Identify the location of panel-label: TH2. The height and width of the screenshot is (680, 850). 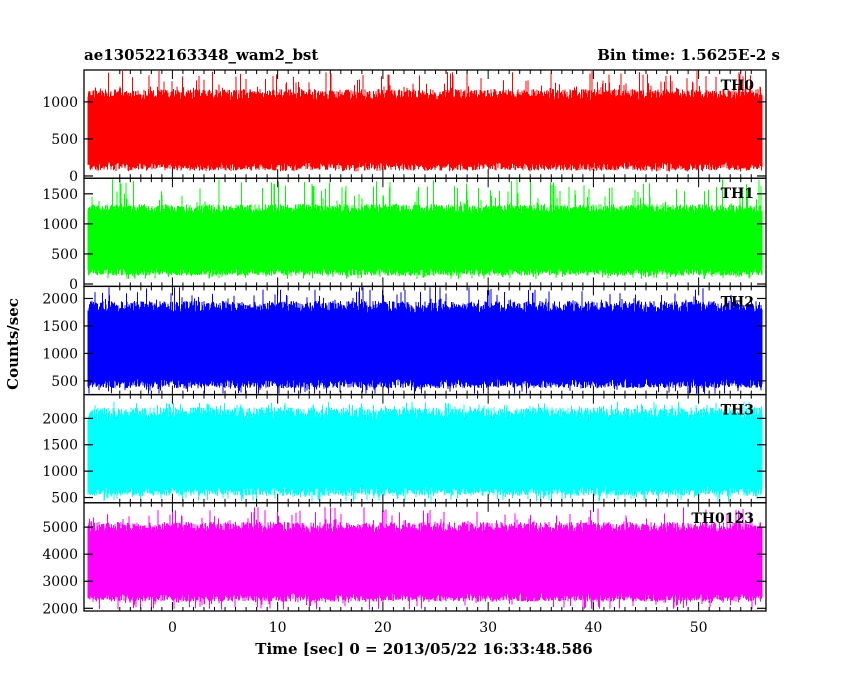
(737, 302).